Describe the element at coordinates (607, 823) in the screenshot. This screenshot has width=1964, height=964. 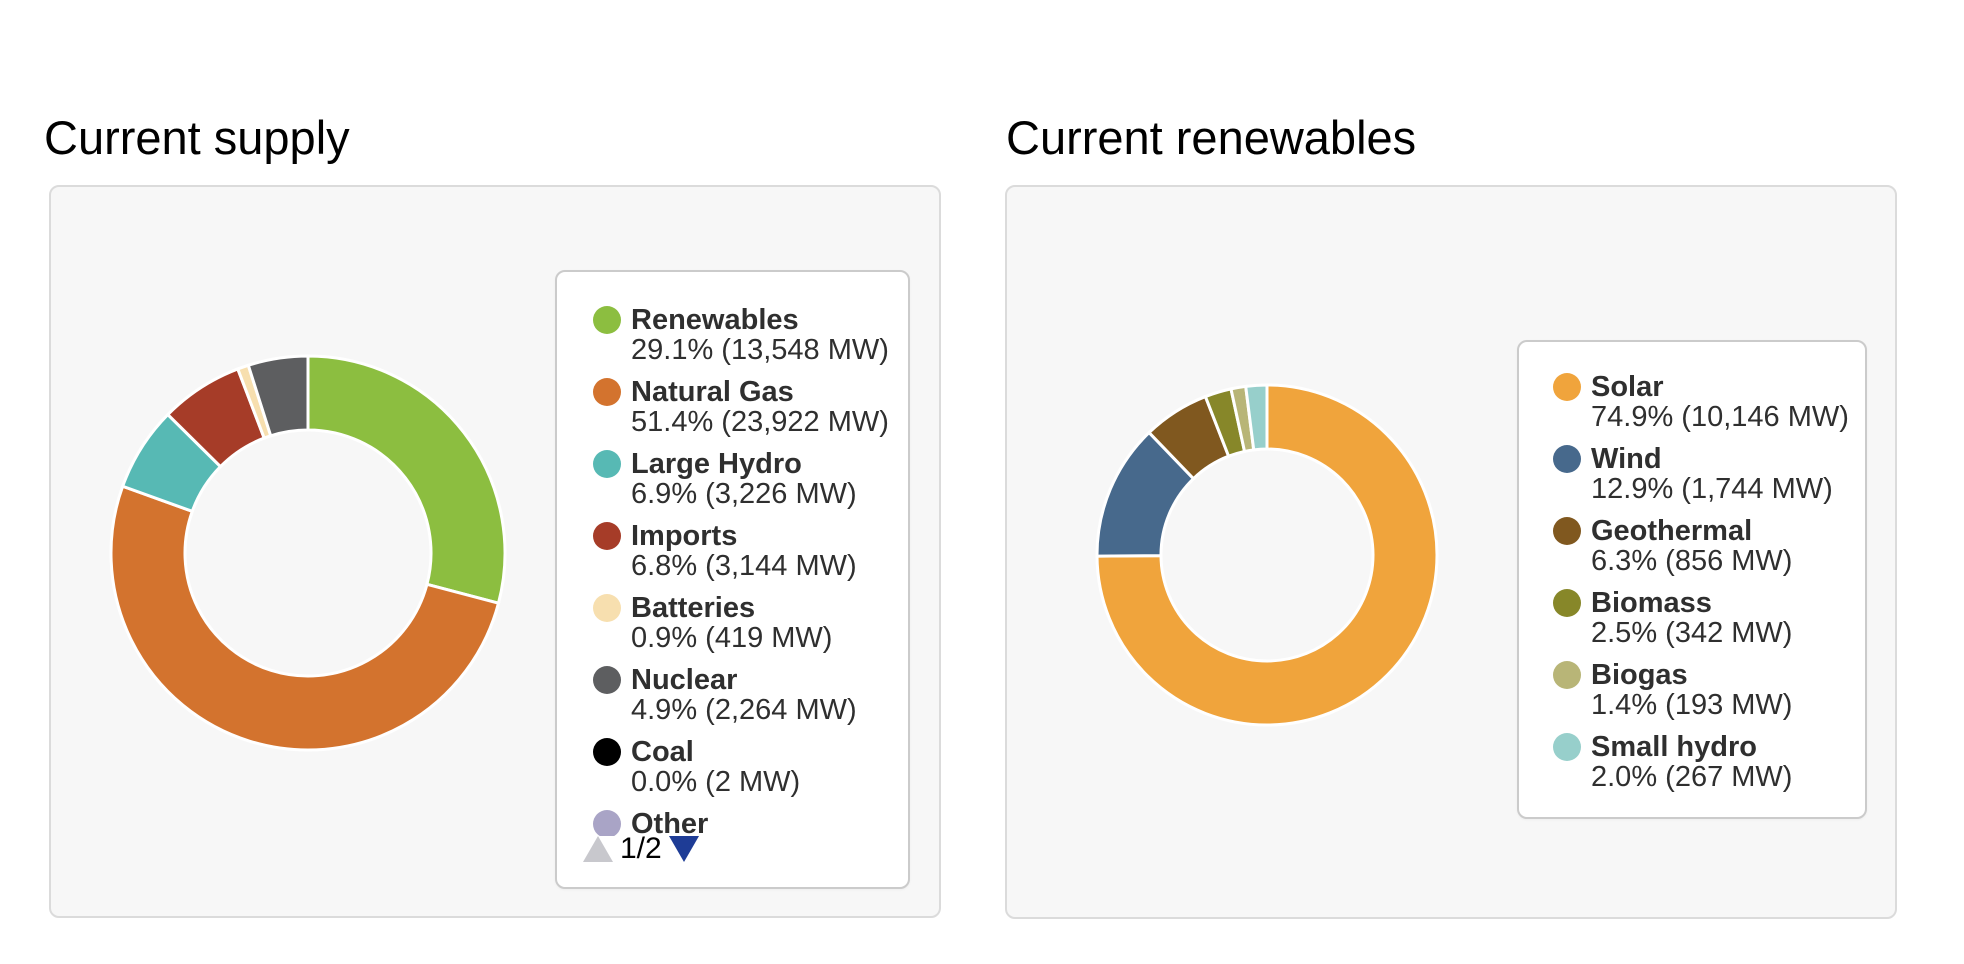
I see `other-color-dot-icon` at that location.